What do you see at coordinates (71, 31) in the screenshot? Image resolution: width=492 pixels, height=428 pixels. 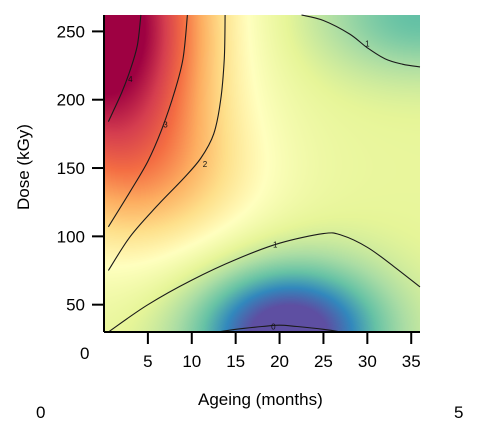 I see `y-tick-label-250: 250` at bounding box center [71, 31].